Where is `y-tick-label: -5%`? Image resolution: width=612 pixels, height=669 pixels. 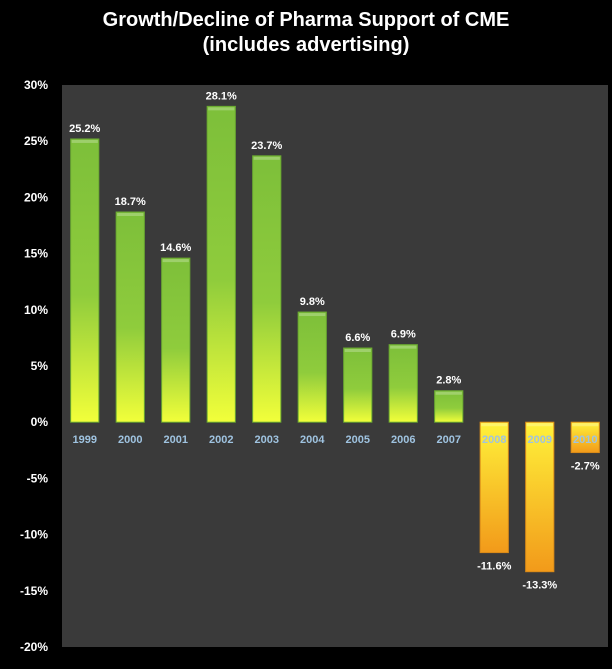
y-tick-label: -5% is located at coordinates (38, 478).